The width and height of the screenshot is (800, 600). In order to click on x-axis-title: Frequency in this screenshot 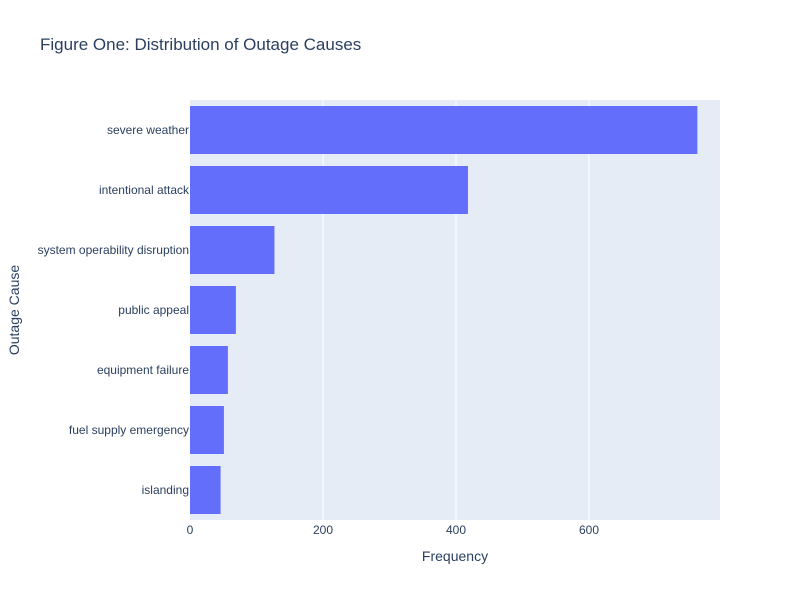, I will do `click(455, 556)`.